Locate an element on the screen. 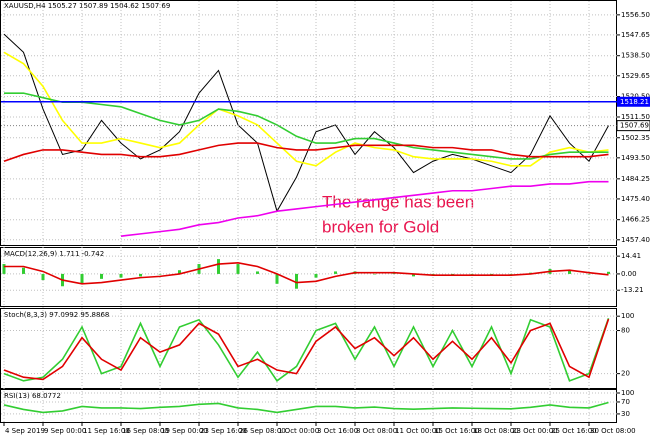  x-tick-label: 9 Sep 00:00 is located at coordinates (65, 431).